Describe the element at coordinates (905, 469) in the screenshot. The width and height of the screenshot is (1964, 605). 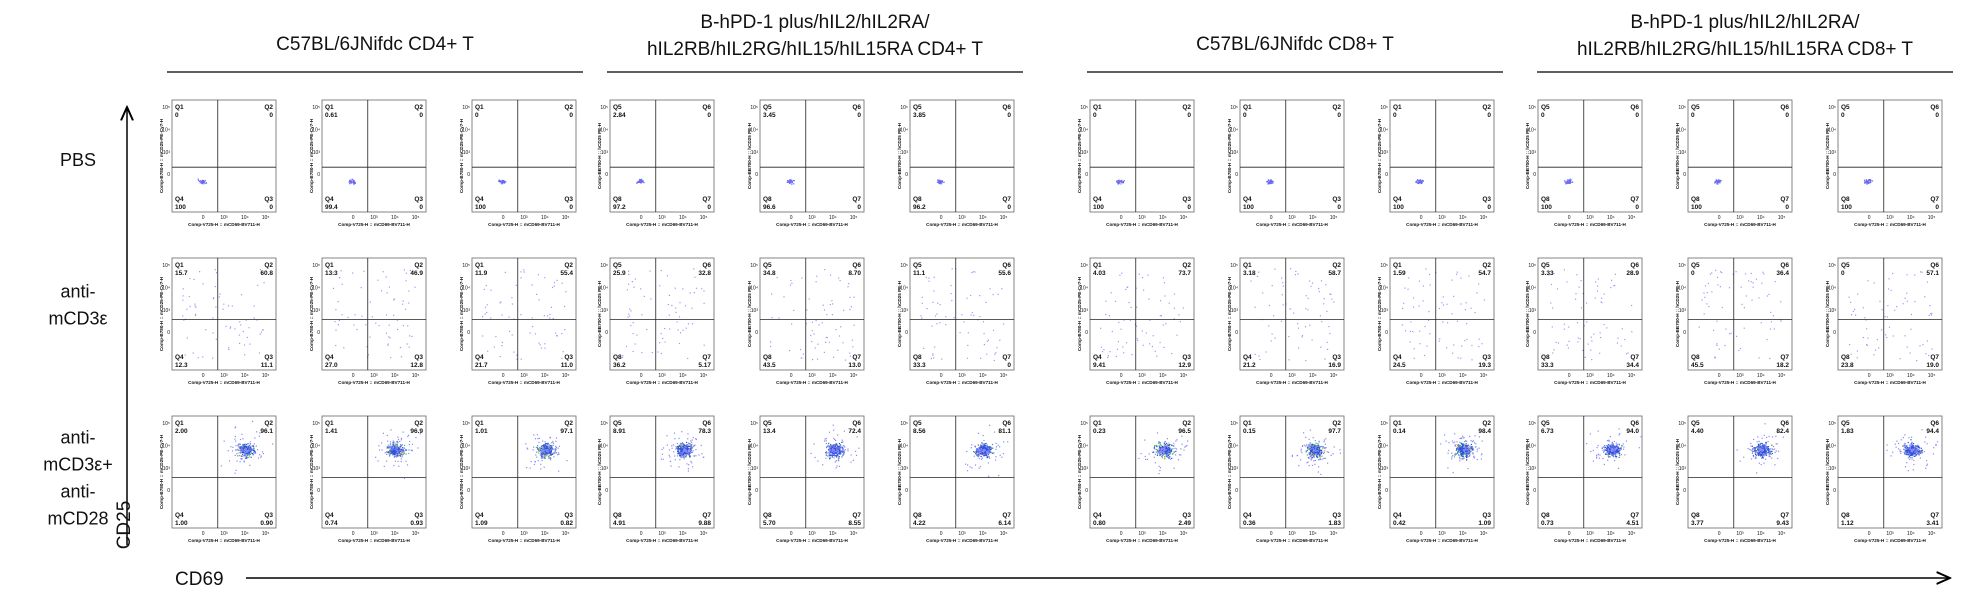
I see `y-tick: 10³` at that location.